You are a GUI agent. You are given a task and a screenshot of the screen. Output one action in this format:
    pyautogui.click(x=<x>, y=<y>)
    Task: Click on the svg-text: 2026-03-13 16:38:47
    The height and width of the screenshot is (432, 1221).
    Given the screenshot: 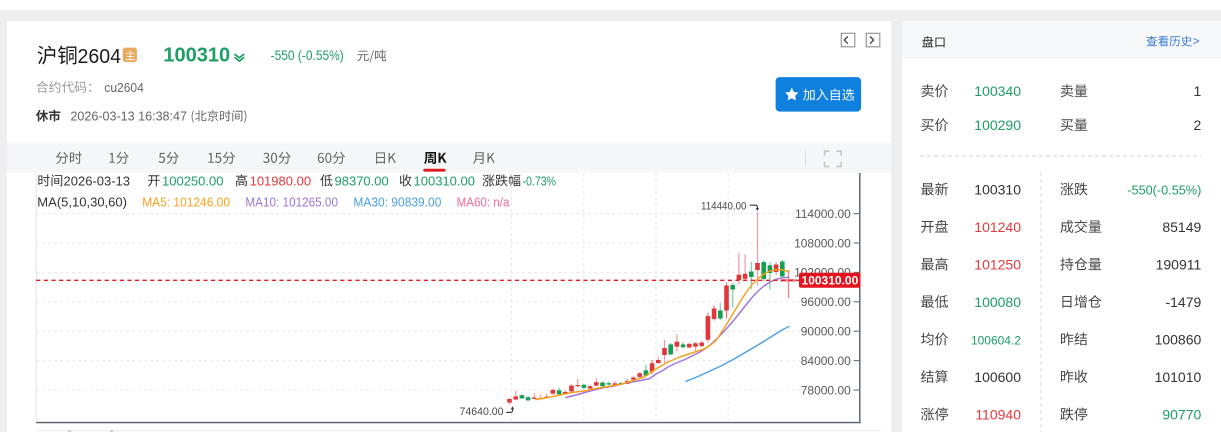 What is the action you would take?
    pyautogui.click(x=128, y=115)
    